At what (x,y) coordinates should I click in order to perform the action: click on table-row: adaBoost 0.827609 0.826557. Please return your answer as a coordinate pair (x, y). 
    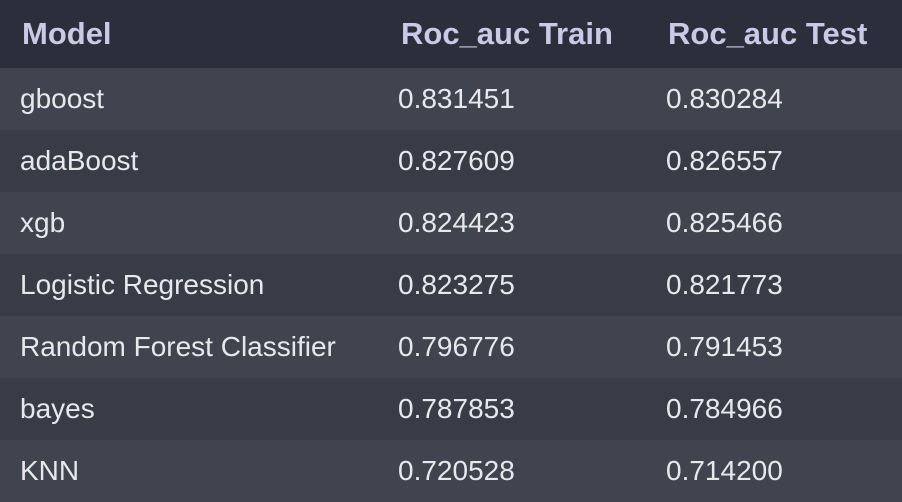
    Looking at the image, I should click on (451, 161).